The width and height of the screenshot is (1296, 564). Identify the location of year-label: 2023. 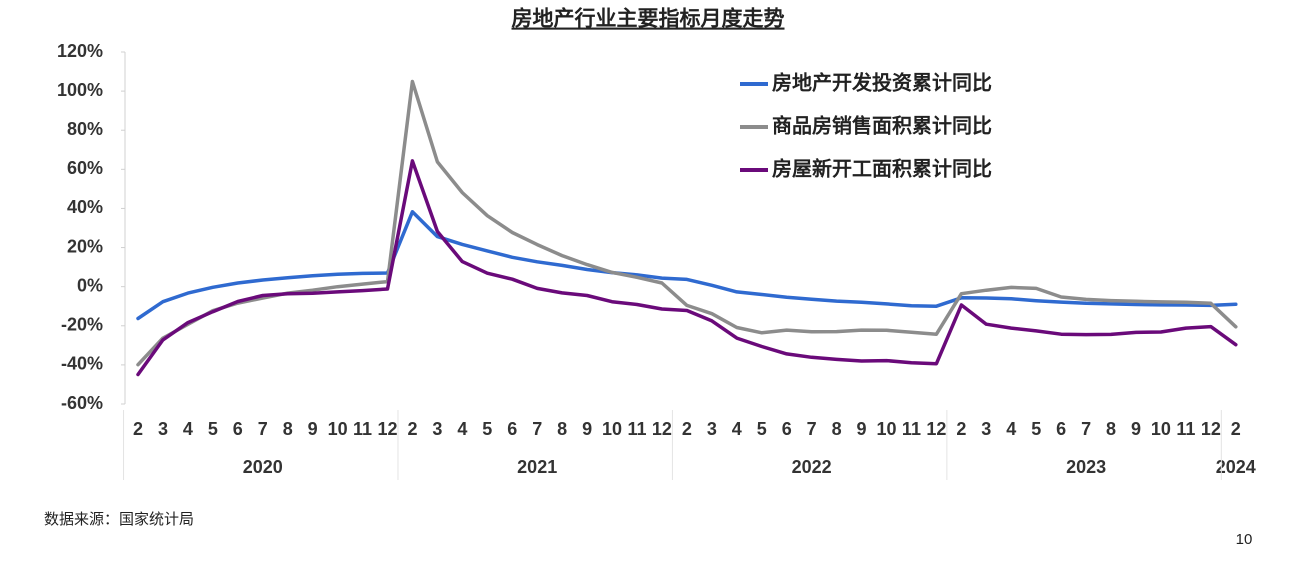
(1086, 467).